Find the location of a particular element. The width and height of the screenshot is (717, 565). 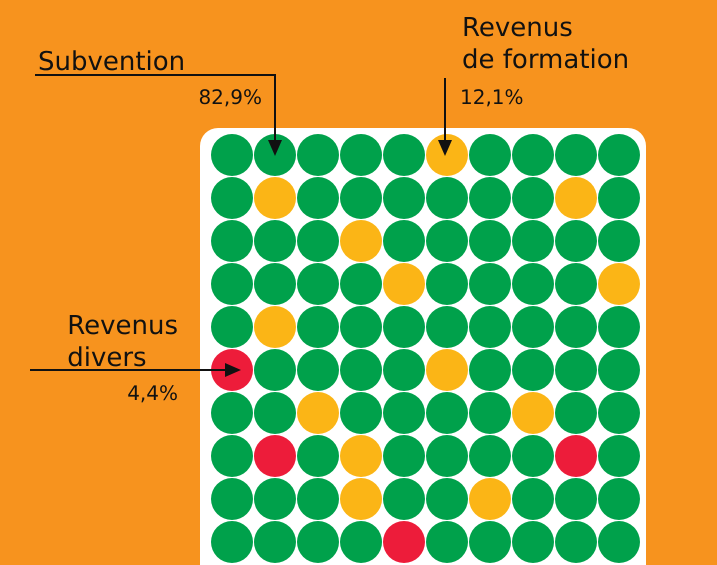

data-label: 82,9% is located at coordinates (230, 97).